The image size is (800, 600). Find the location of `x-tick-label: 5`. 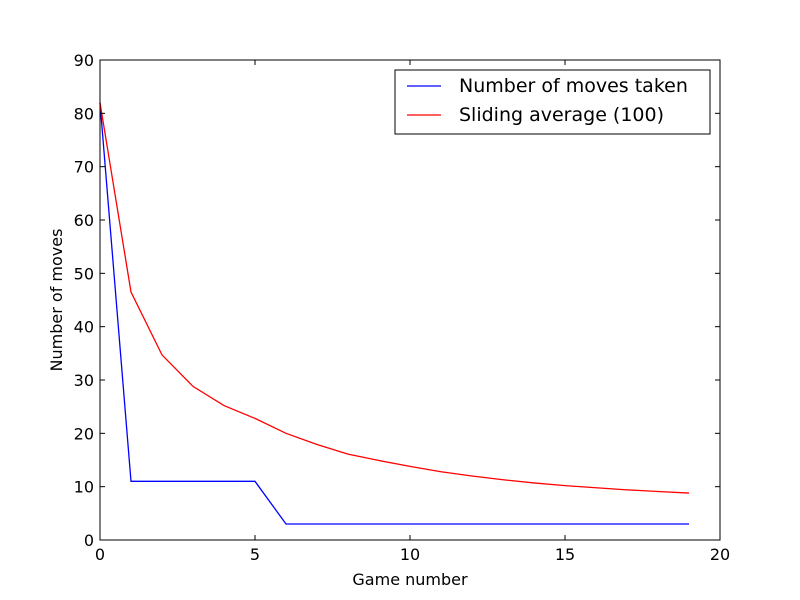

x-tick-label: 5 is located at coordinates (255, 554).